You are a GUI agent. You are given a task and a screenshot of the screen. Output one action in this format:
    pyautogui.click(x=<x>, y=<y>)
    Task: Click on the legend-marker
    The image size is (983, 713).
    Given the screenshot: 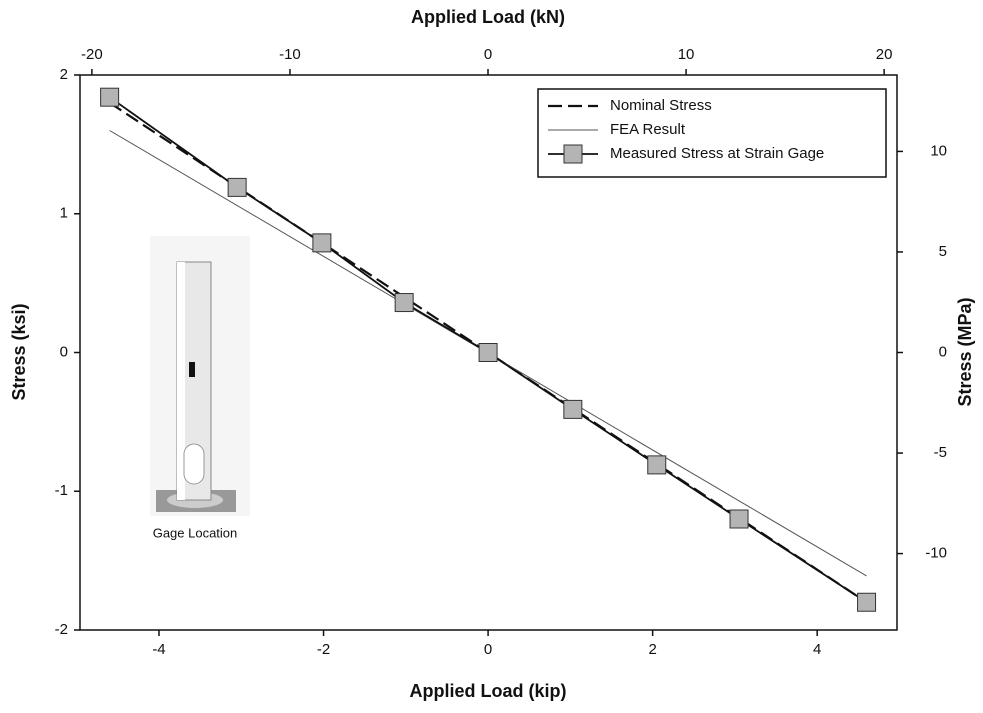 What is the action you would take?
    pyautogui.click(x=573, y=154)
    